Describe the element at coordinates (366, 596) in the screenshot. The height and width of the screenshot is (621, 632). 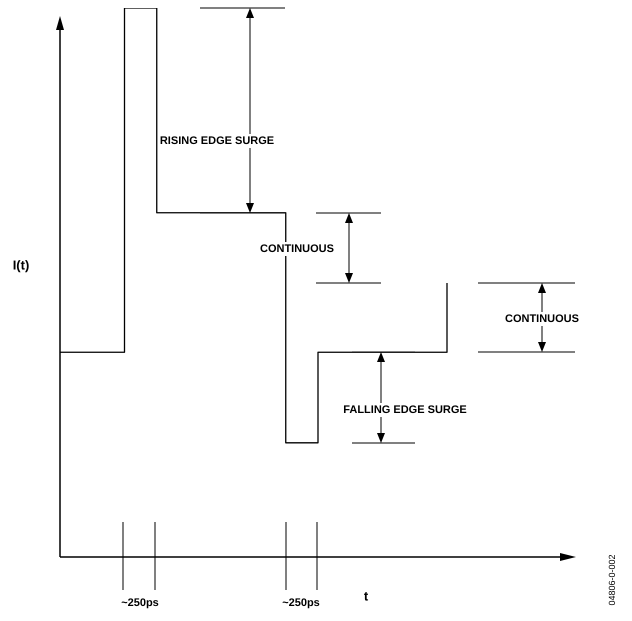
I see `x-axis-title: t` at that location.